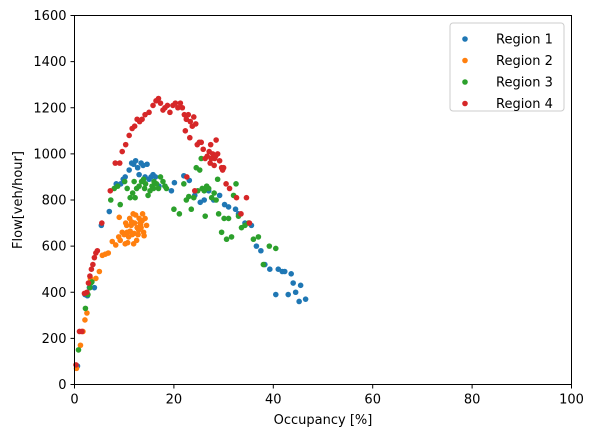 This screenshot has width=594, height=438. Describe the element at coordinates (54, 247) in the screenshot. I see `y-tick-label: 600` at that location.